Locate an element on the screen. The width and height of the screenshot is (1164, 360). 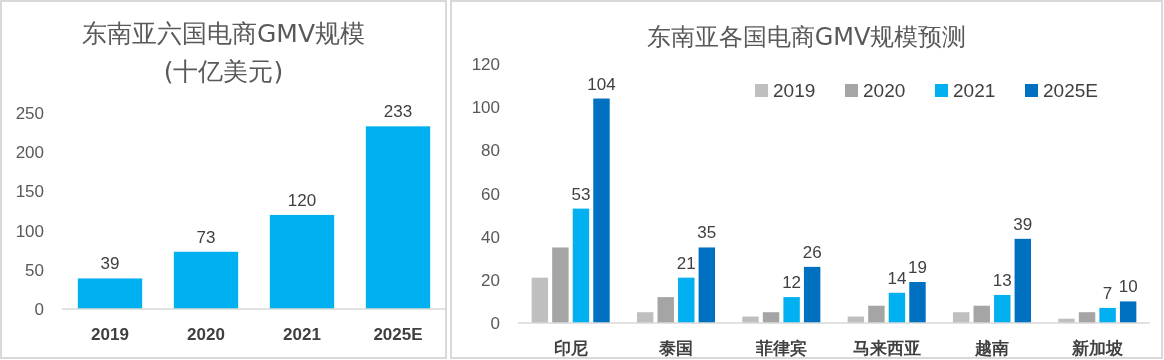
data-label: 73 is located at coordinates (206, 237).